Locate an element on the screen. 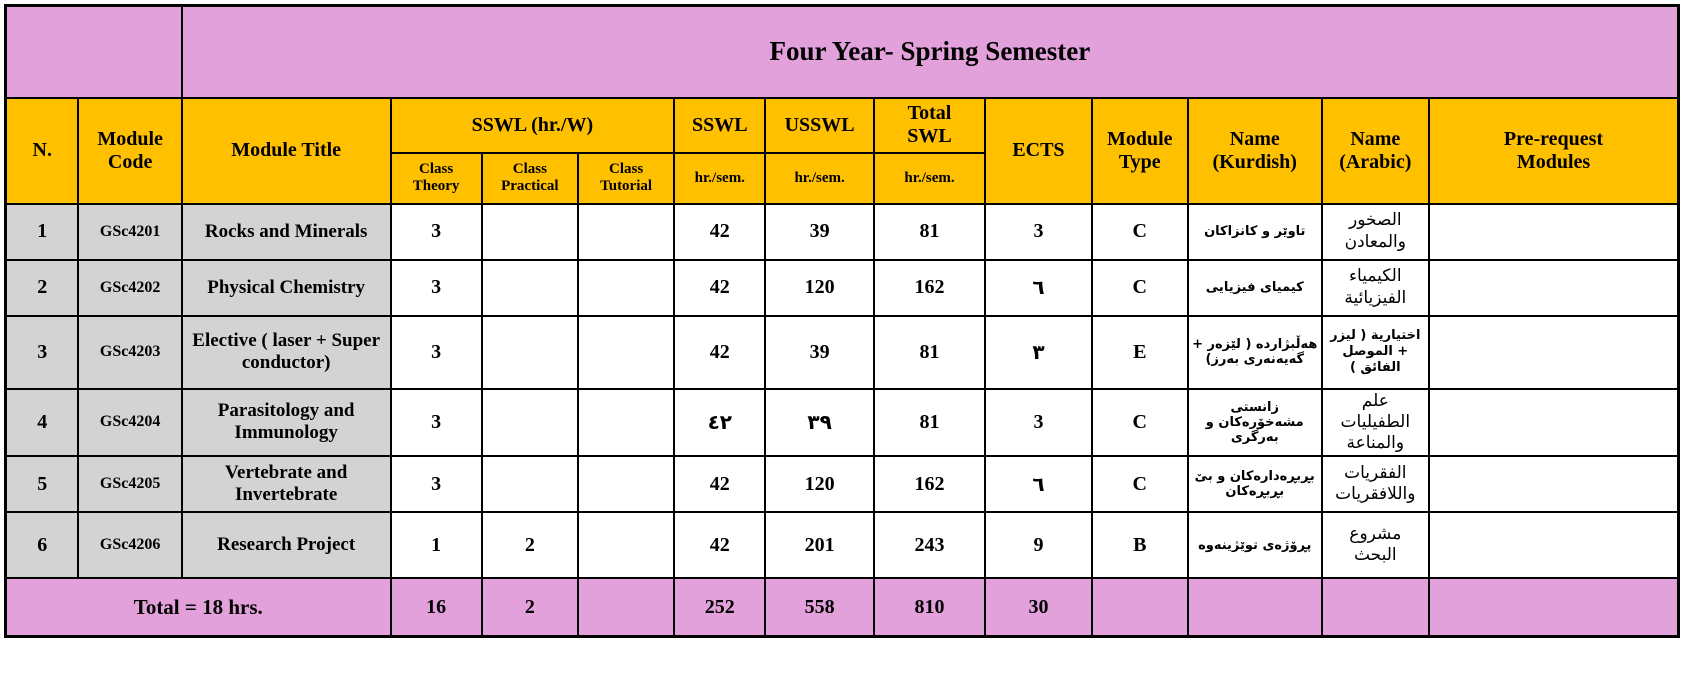 The width and height of the screenshot is (1684, 681). col-header-total-swl: Total SWL is located at coordinates (929, 125).